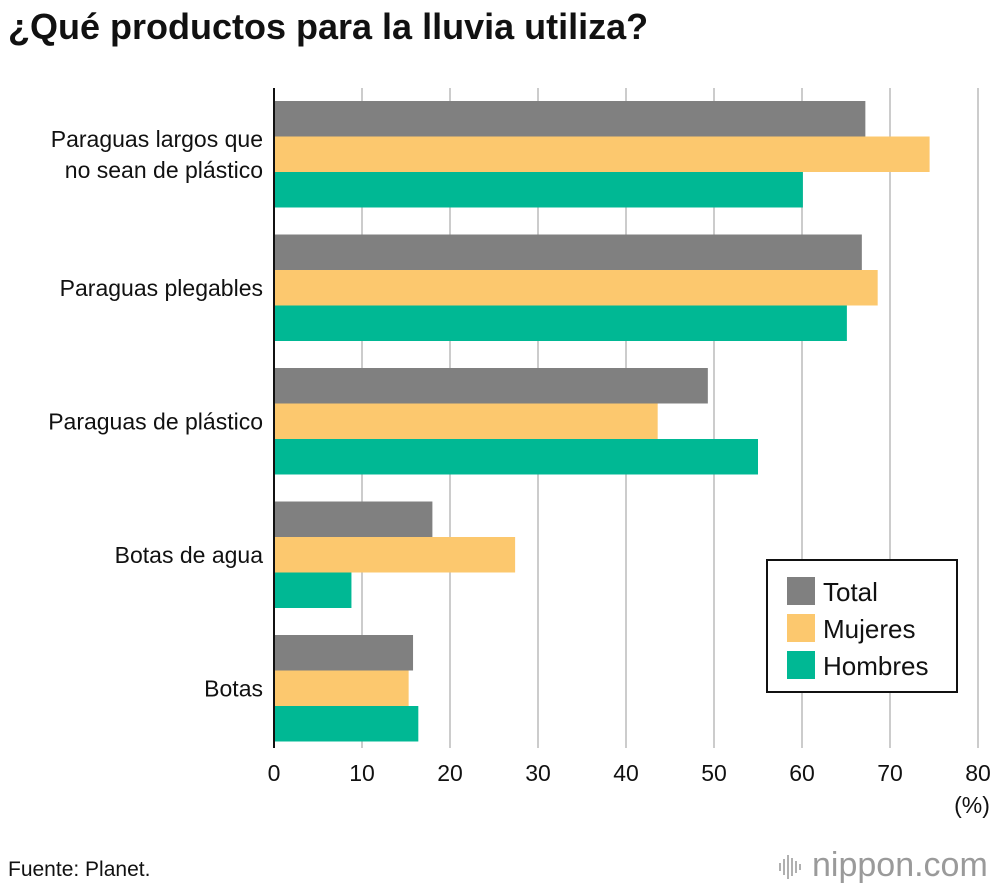  Describe the element at coordinates (538, 773) in the screenshot. I see `x-tick-label: 30` at that location.